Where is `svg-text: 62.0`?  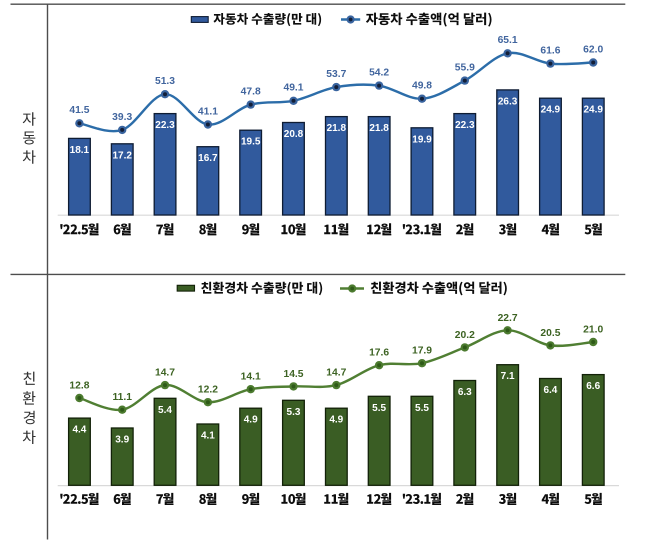
svg-text: 62.0 is located at coordinates (593, 49).